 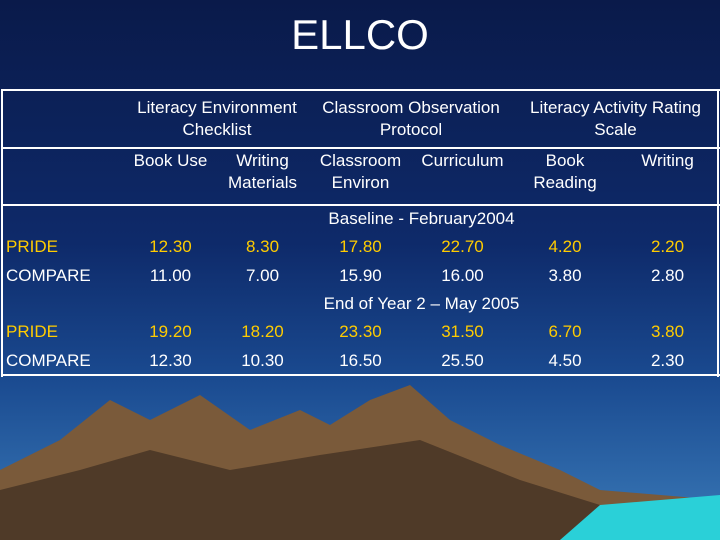 What do you see at coordinates (421, 218) in the screenshot?
I see `section-label: Baseline - February2004` at bounding box center [421, 218].